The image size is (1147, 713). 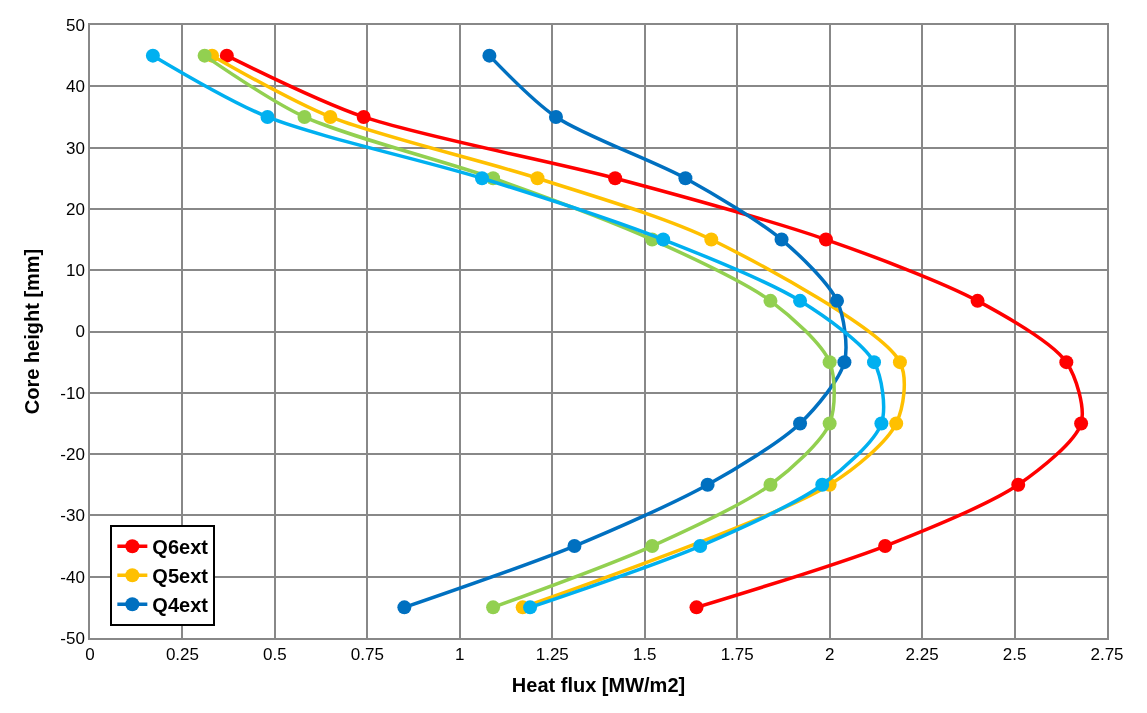 What do you see at coordinates (72, 393) in the screenshot?
I see `y-tick-label: -10` at bounding box center [72, 393].